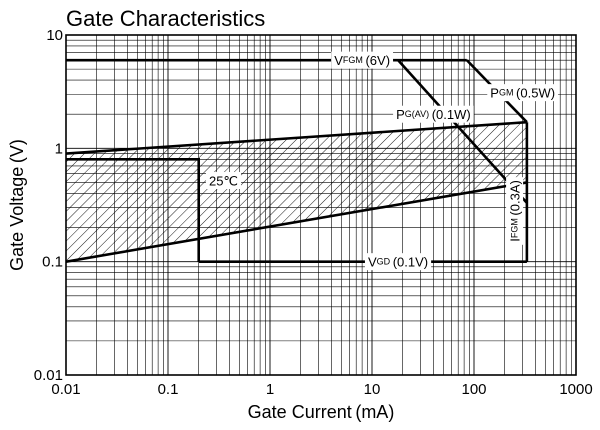 This screenshot has height=430, width=600. I want to click on annotation-label: PGM (0.5W), so click(522, 92).